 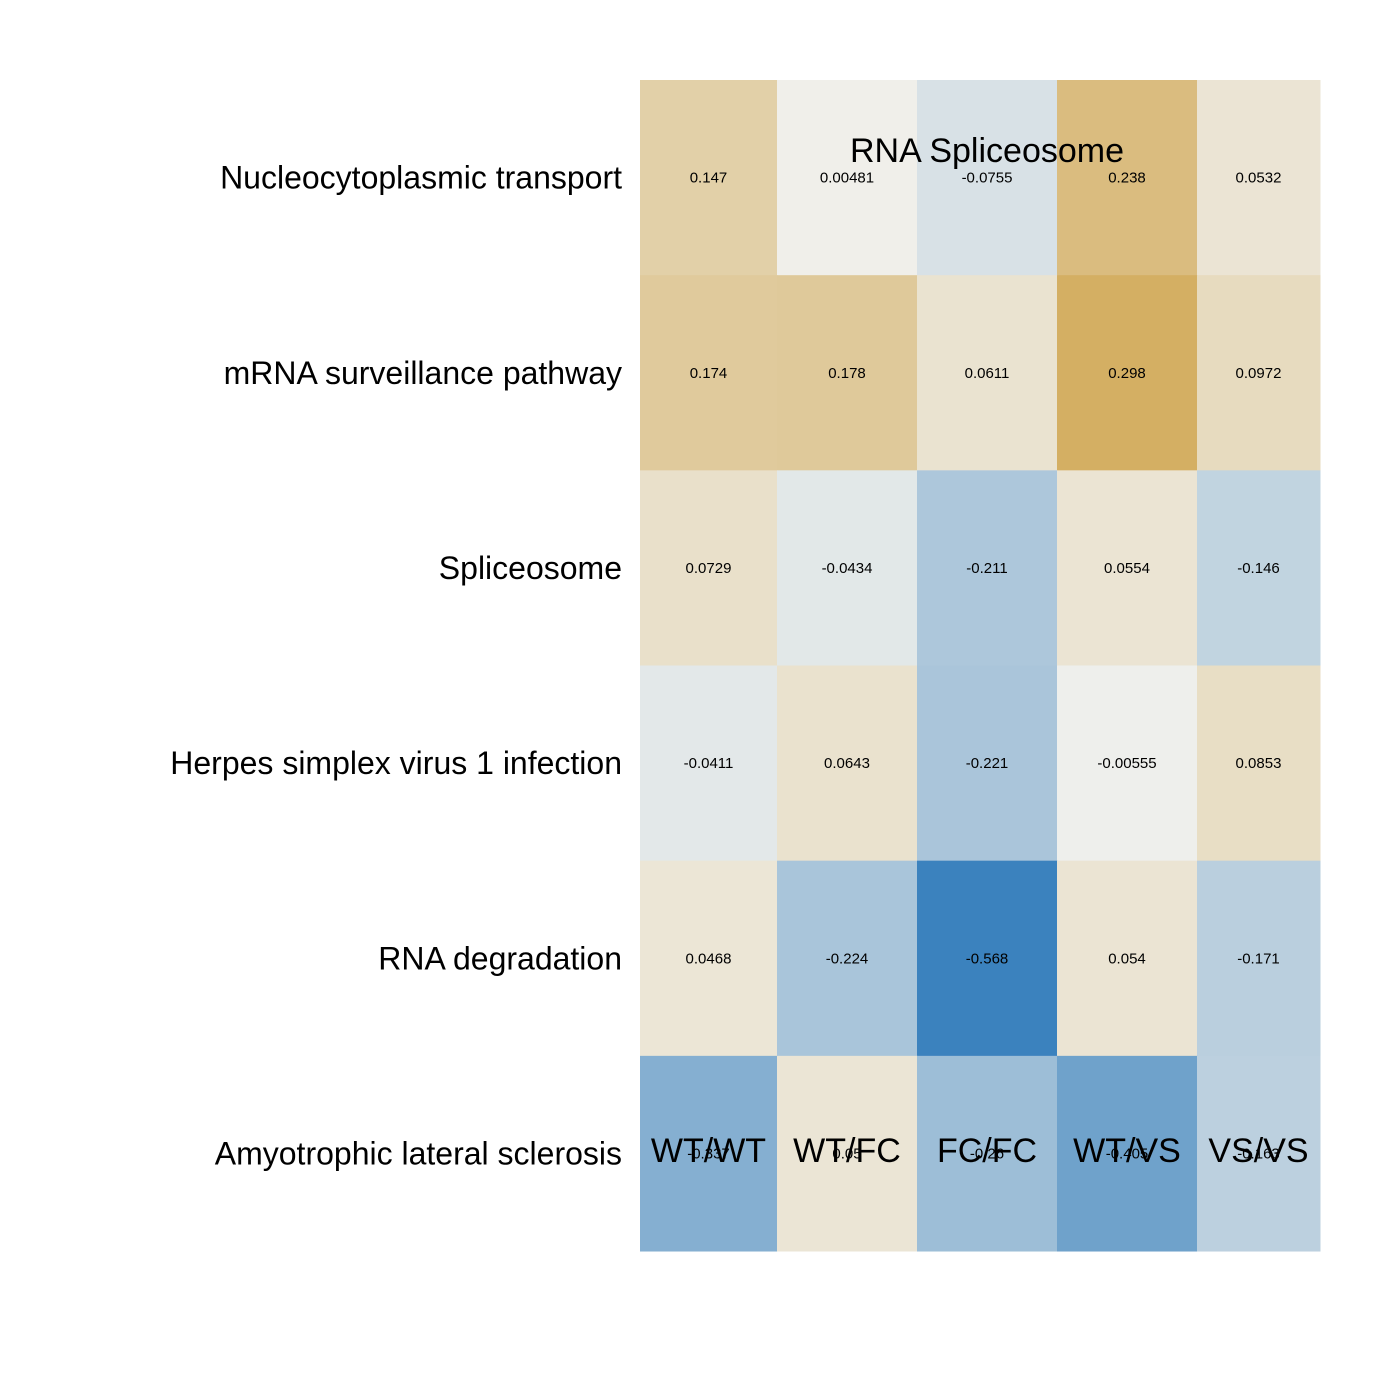 I want to click on cell-value-label: -0.211, so click(x=986, y=568).